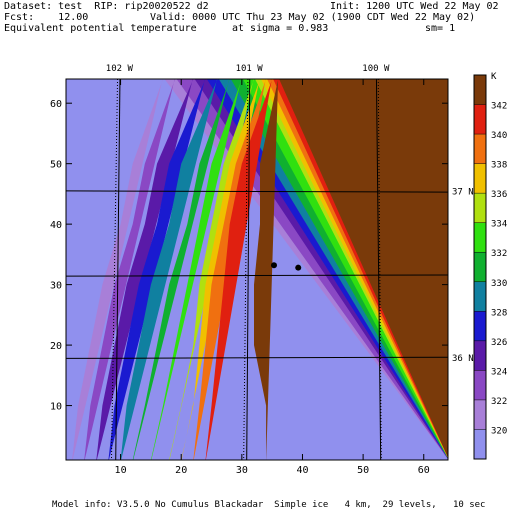  Describe the element at coordinates (121, 470) in the screenshot. I see `x-tick-label: 10` at that location.